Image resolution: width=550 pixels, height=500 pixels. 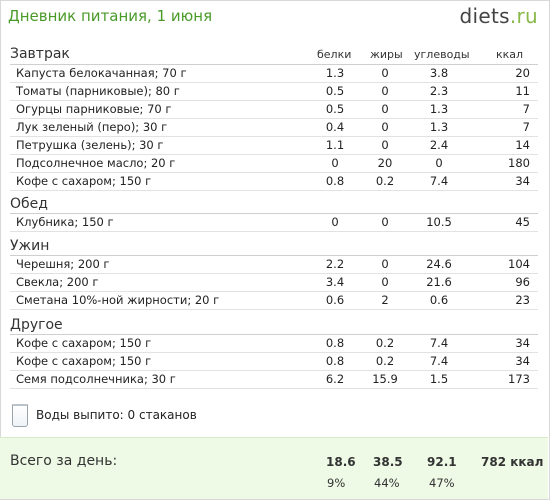 What do you see at coordinates (335, 145) in the screenshot?
I see `protein-value: 1.1` at bounding box center [335, 145].